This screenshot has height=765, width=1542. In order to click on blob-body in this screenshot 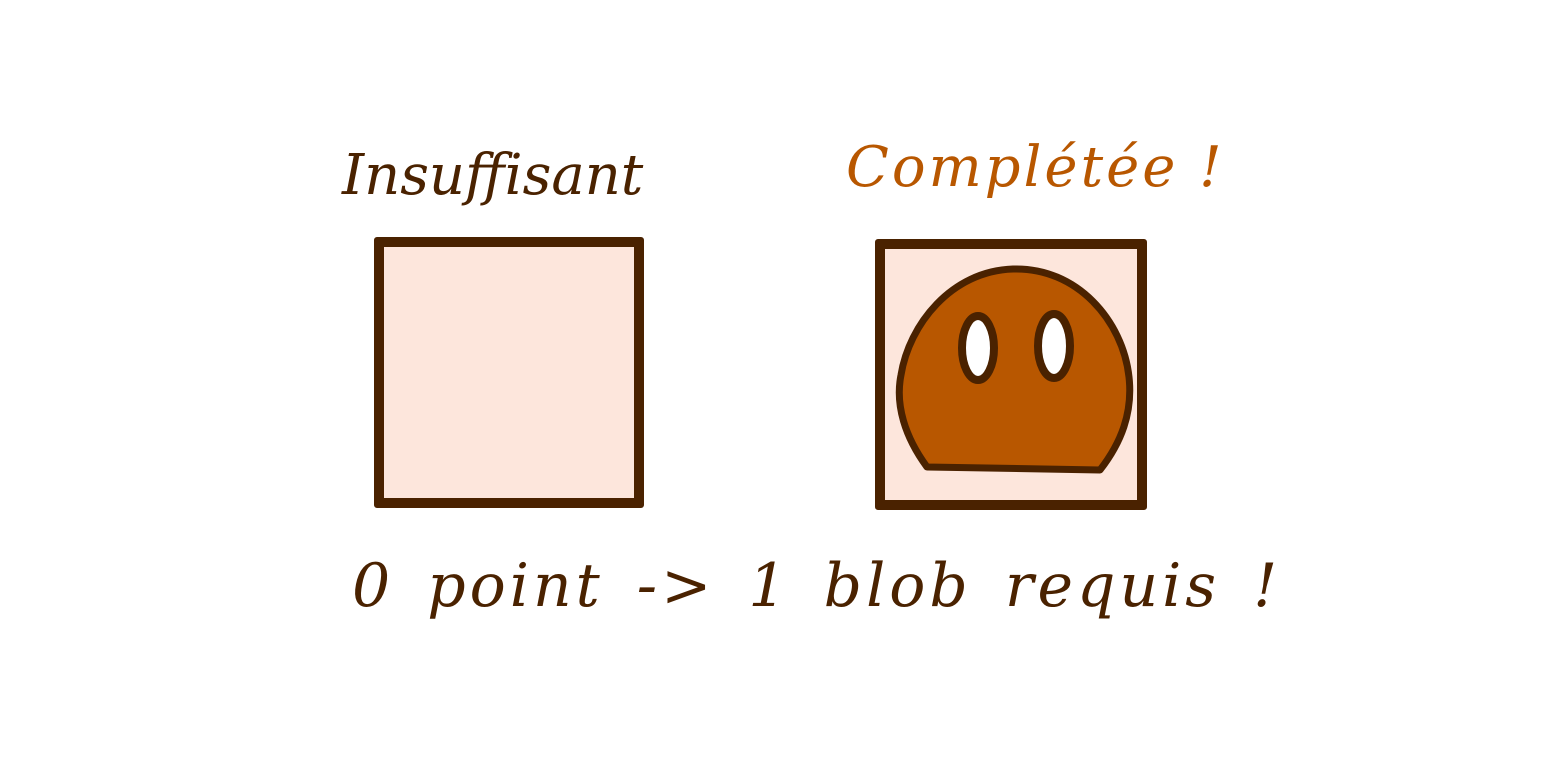, I will do `click(1014, 369)`.